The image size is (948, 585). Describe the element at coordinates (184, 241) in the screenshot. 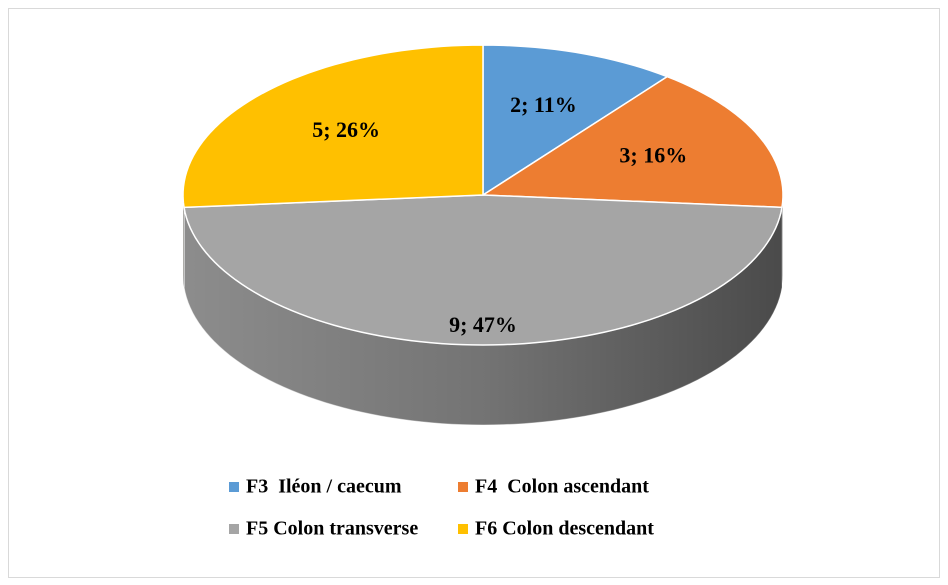

I see `slice-side-shade` at that location.